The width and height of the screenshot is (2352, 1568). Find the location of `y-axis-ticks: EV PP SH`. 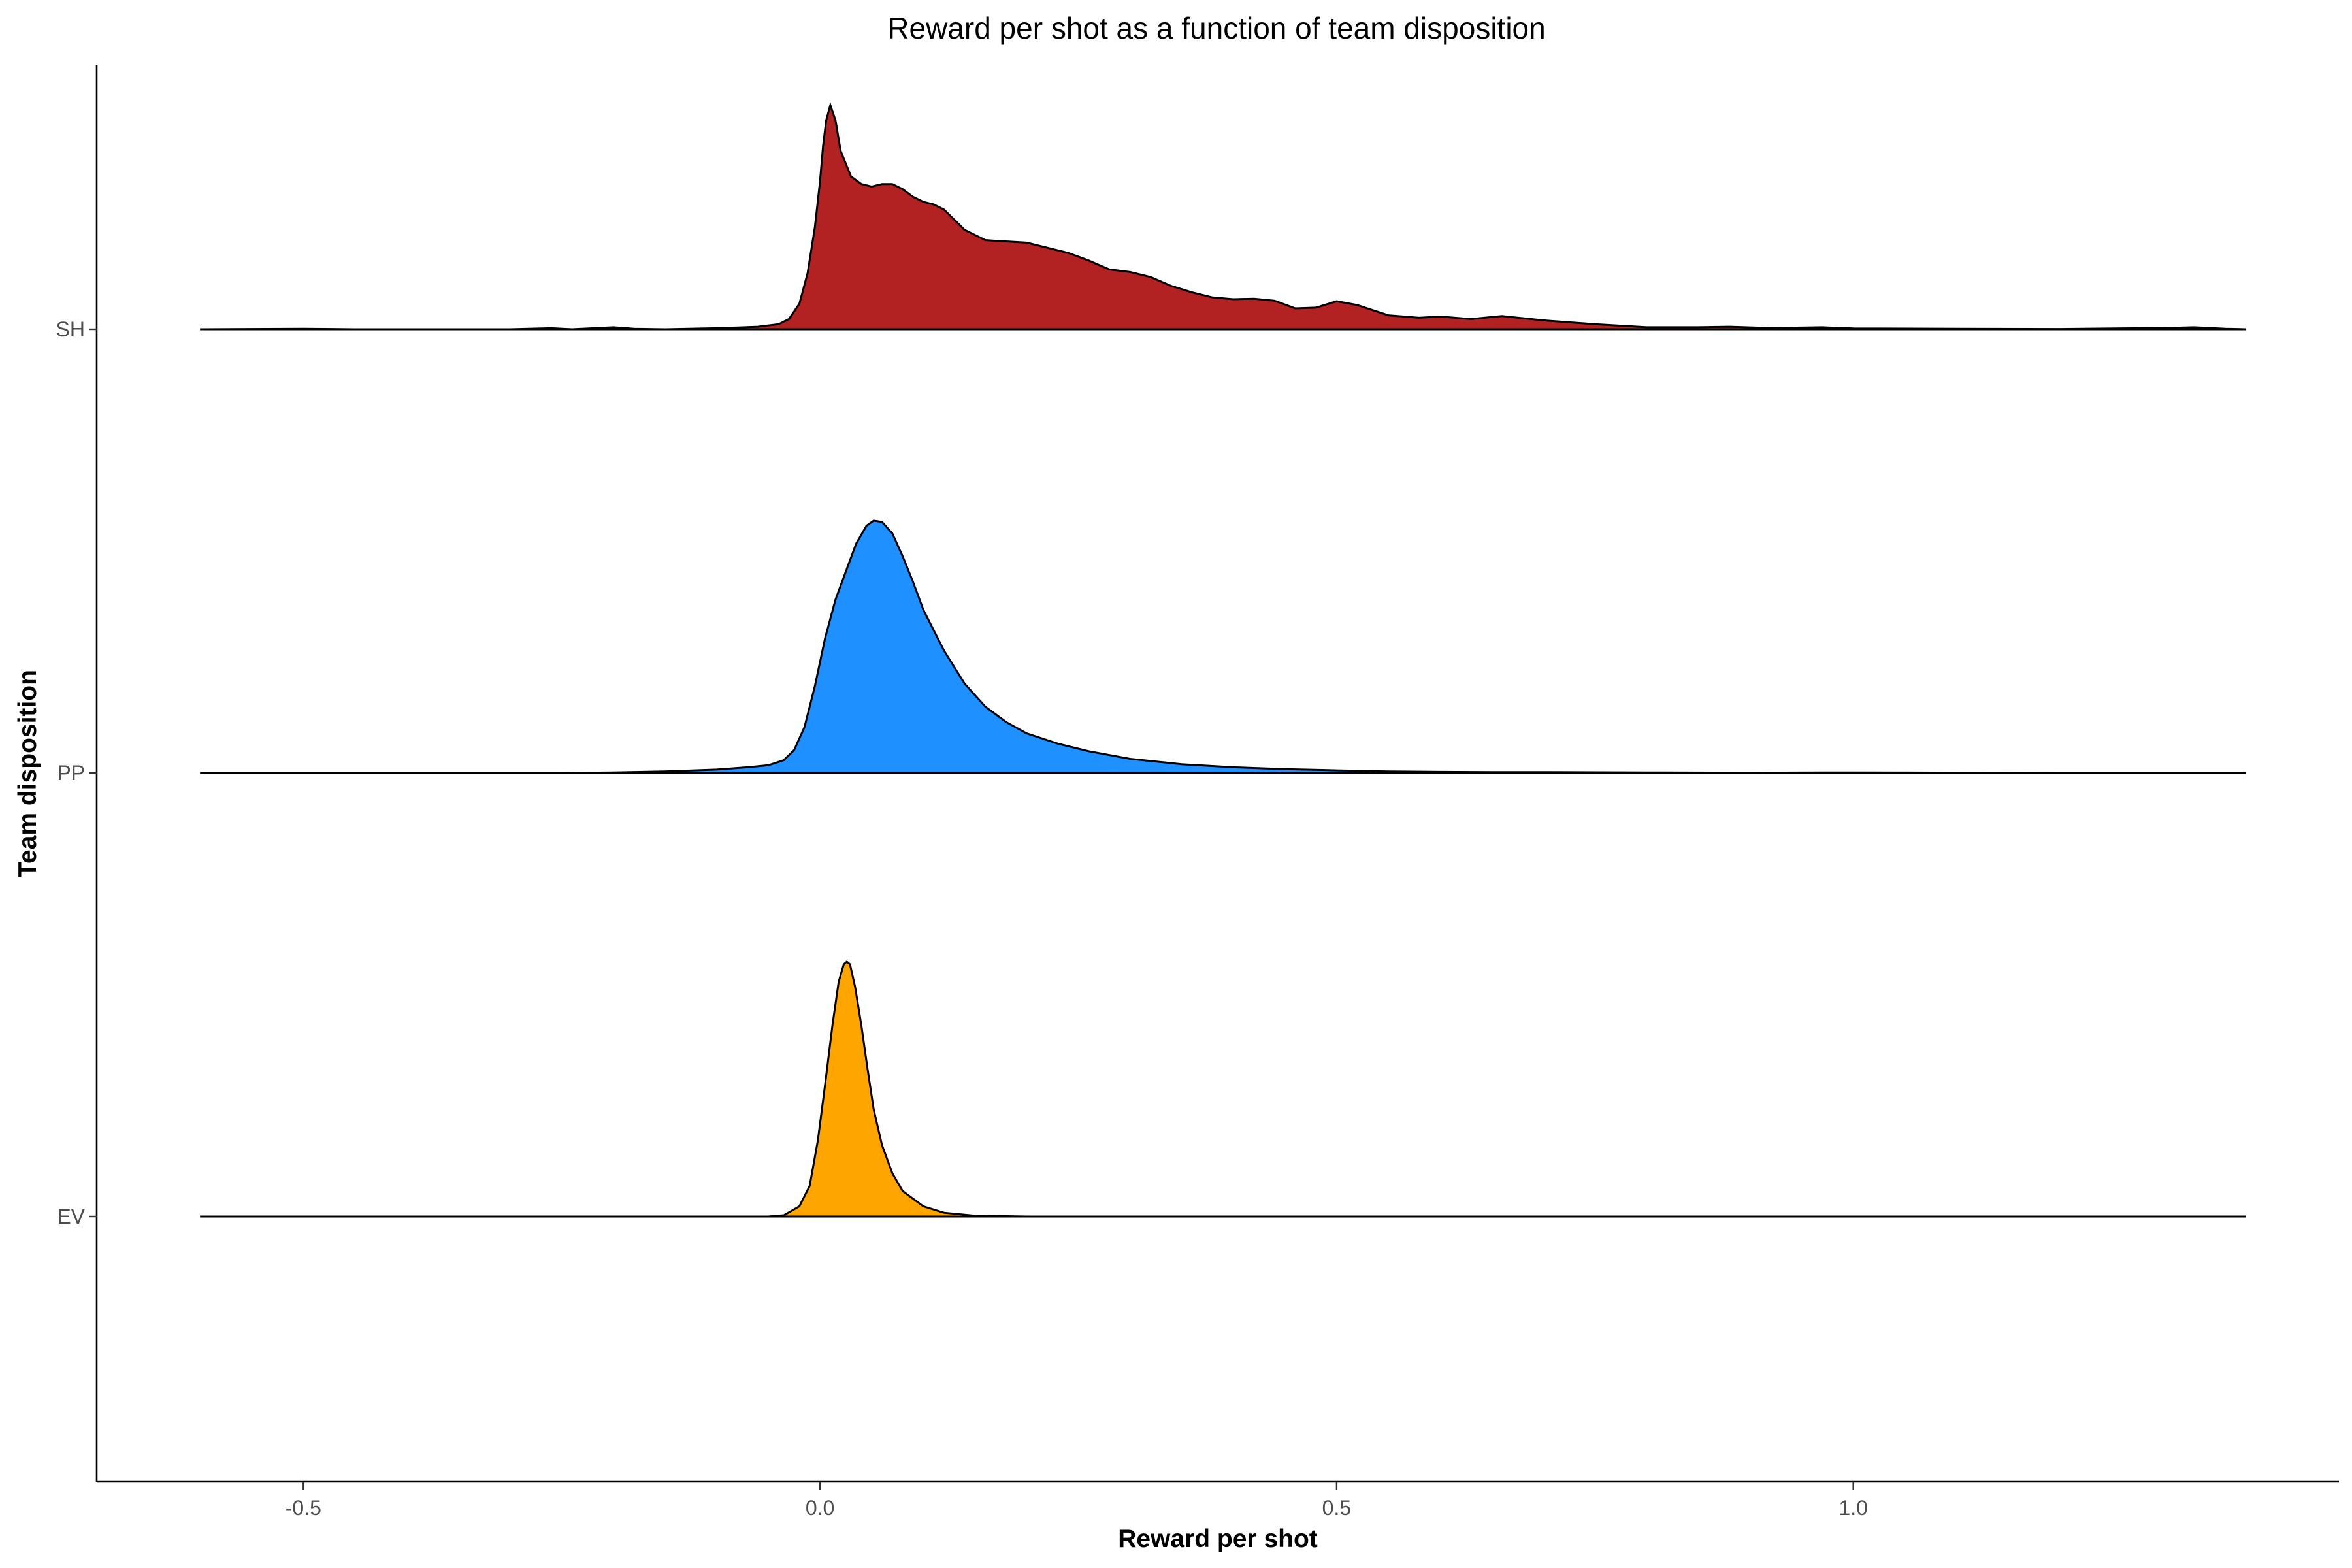

y-axis-ticks: EV PP SH is located at coordinates (76, 773).